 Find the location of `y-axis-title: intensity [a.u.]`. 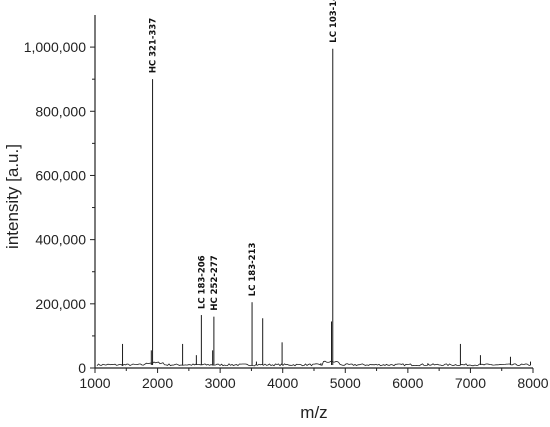

y-axis-title: intensity [a.u.] is located at coordinates (12, 196).